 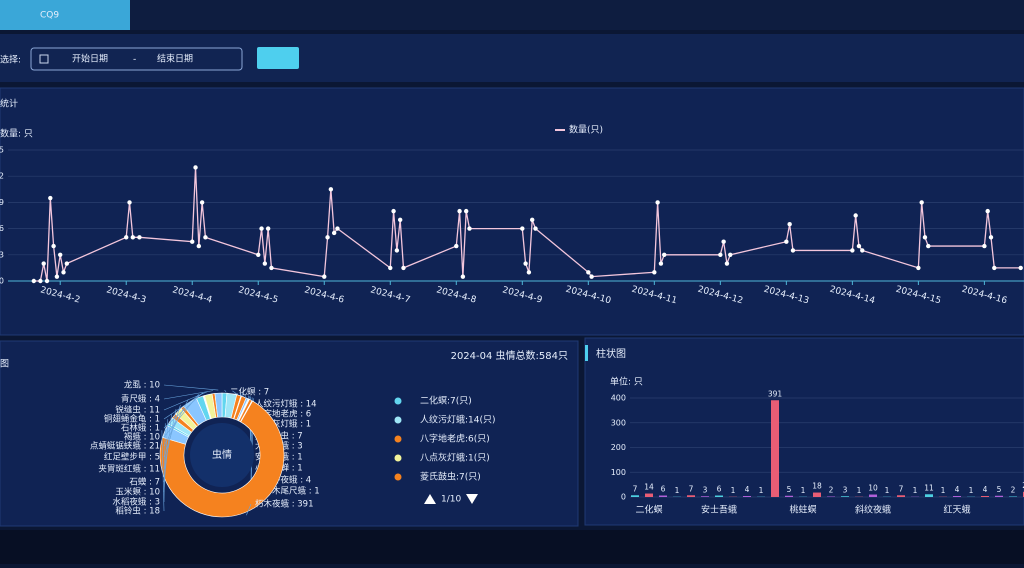 What do you see at coordinates (2, 202) in the screenshot?
I see `y-tick-label: 9` at bounding box center [2, 202].